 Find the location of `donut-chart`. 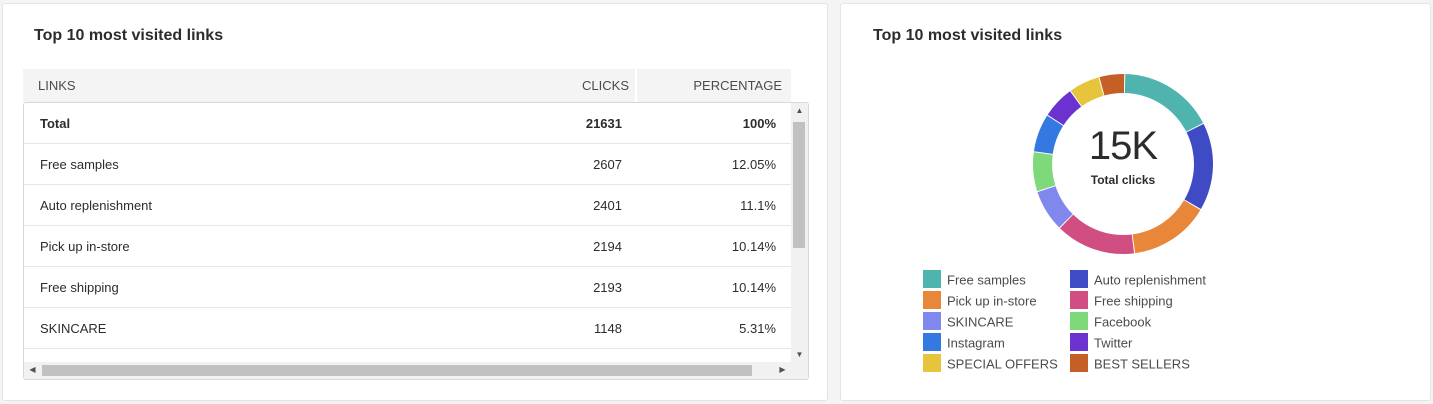

donut-chart is located at coordinates (1123, 164).